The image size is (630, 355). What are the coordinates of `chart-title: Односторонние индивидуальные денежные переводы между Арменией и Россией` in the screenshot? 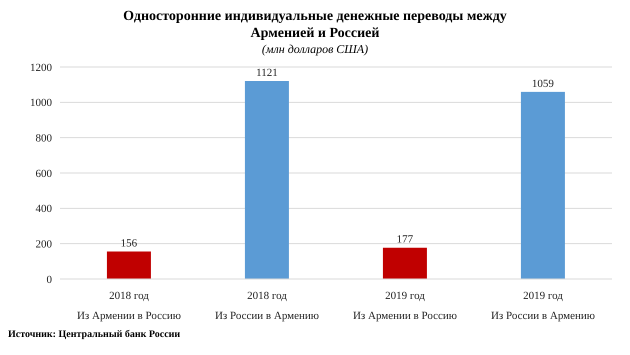 It's located at (315, 25).